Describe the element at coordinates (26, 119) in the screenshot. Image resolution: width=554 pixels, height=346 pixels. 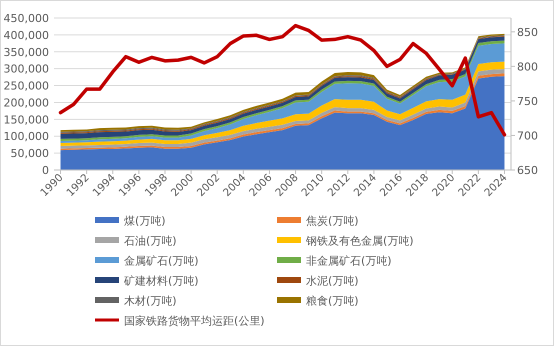
I see `y-tick-label: 150,000` at that location.